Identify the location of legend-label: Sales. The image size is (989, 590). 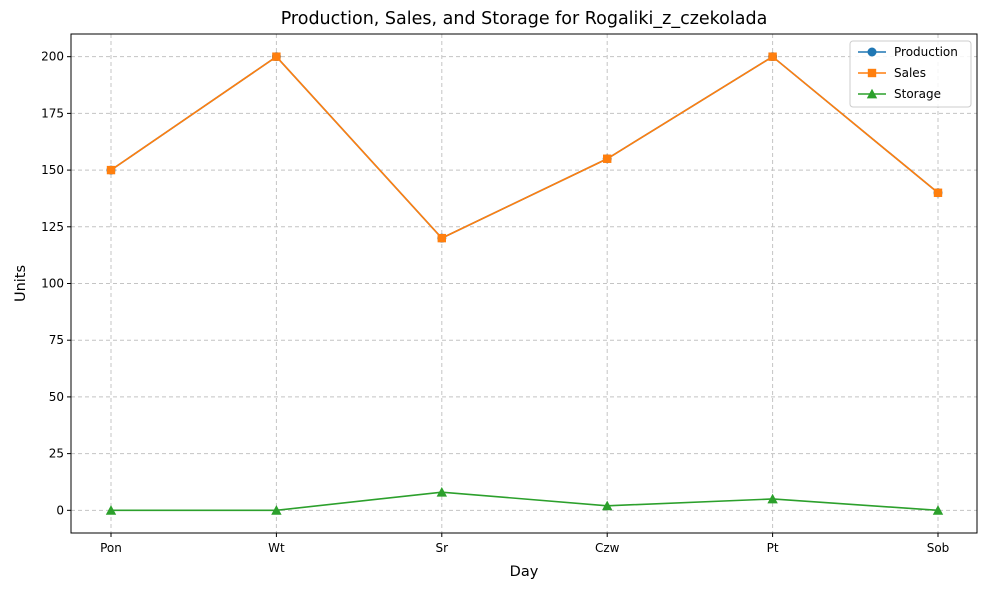
(910, 73).